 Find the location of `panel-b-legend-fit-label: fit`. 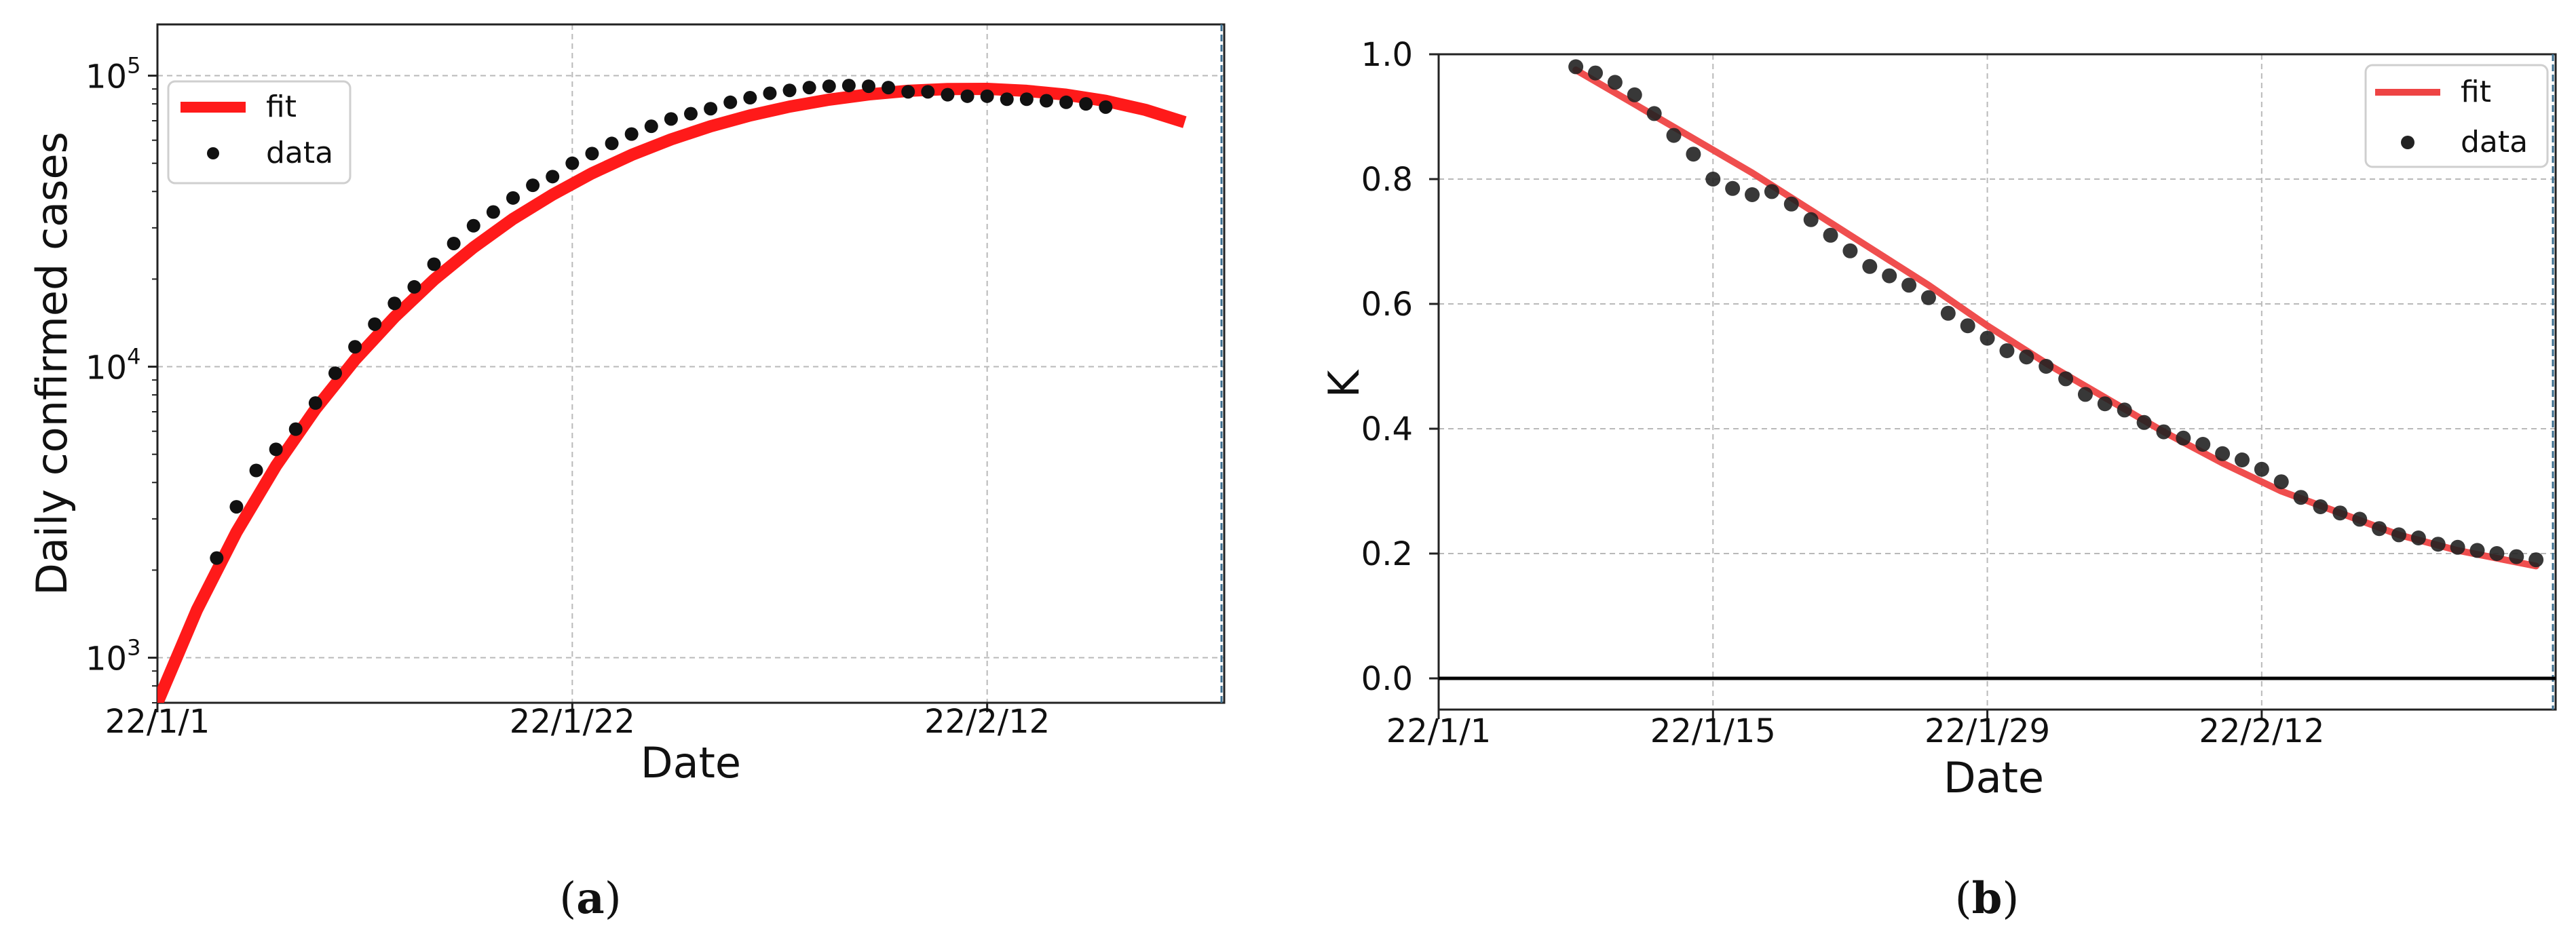

panel-b-legend-fit-label: fit is located at coordinates (2476, 92).